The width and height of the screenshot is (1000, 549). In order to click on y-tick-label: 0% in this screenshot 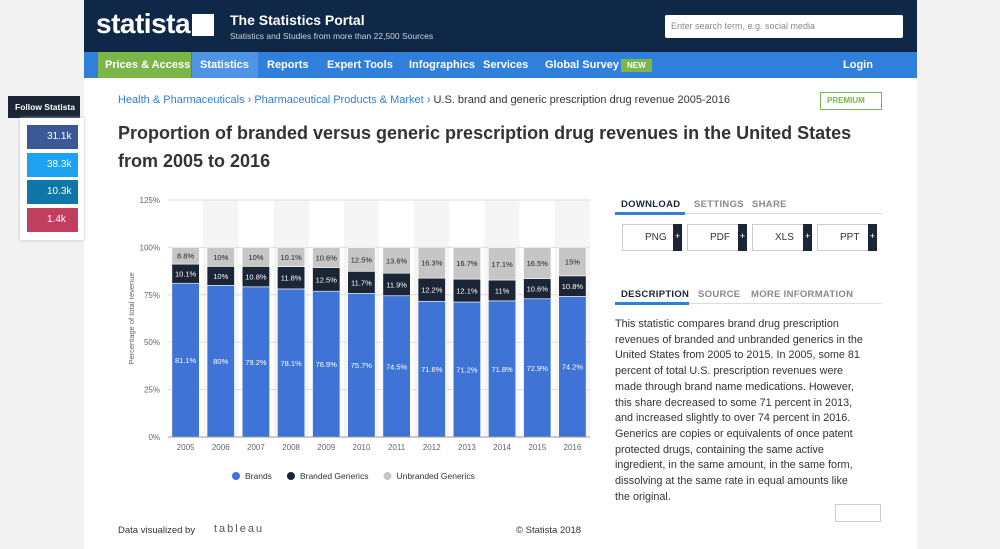, I will do `click(154, 437)`.